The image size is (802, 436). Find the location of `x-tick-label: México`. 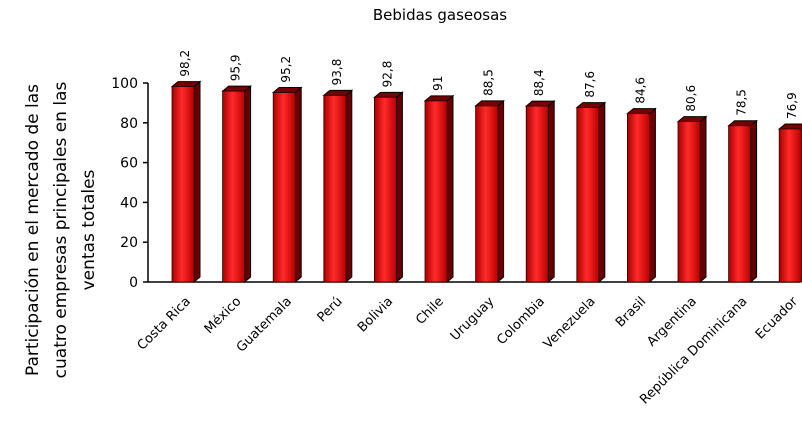

x-tick-label: México is located at coordinates (223, 315).